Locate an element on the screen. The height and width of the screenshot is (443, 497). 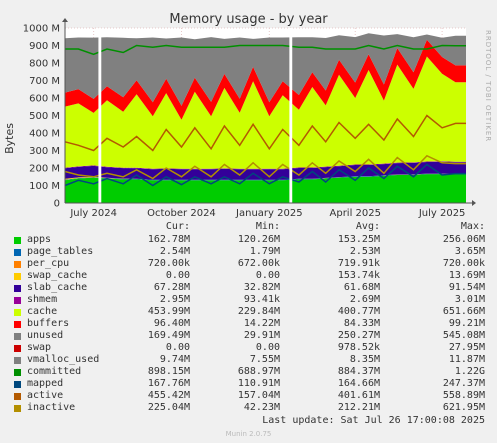
y-tick-label: 800 M is located at coordinates (44, 64).